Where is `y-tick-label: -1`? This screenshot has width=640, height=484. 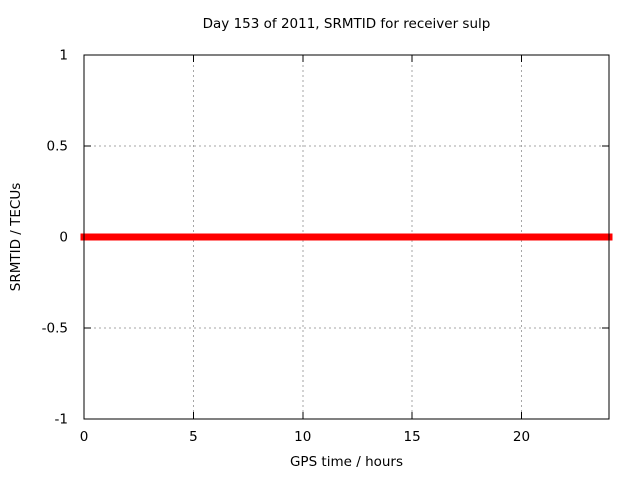 y-tick-label: -1 is located at coordinates (61, 420).